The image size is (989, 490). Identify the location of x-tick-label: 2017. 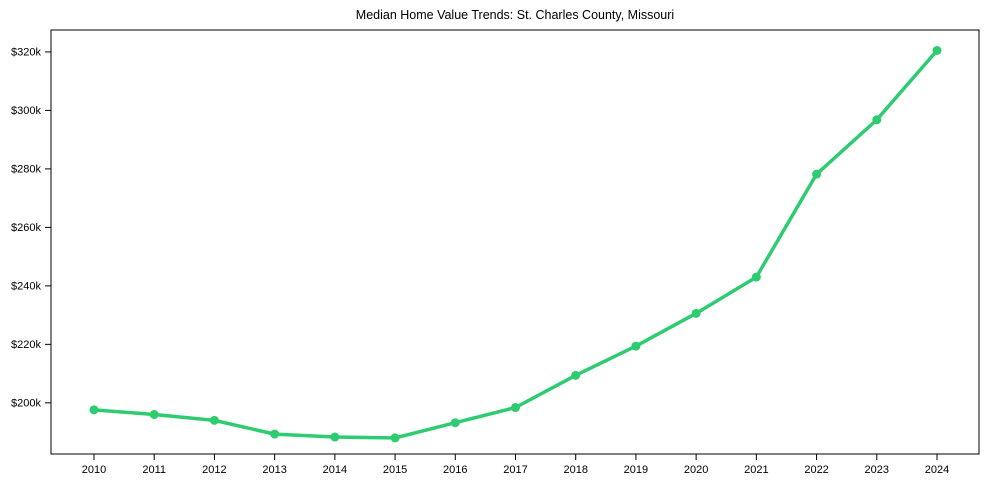
(515, 470).